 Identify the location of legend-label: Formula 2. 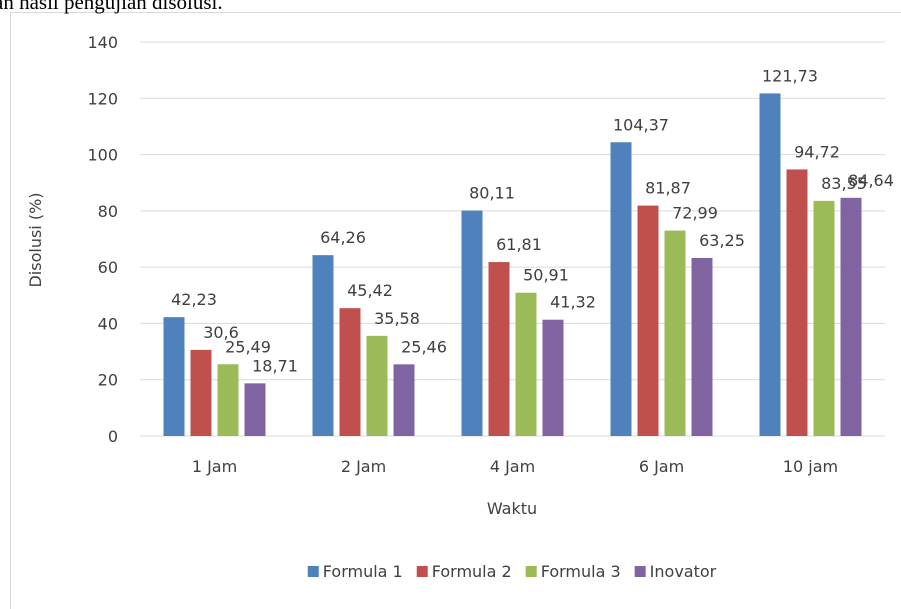
(472, 571).